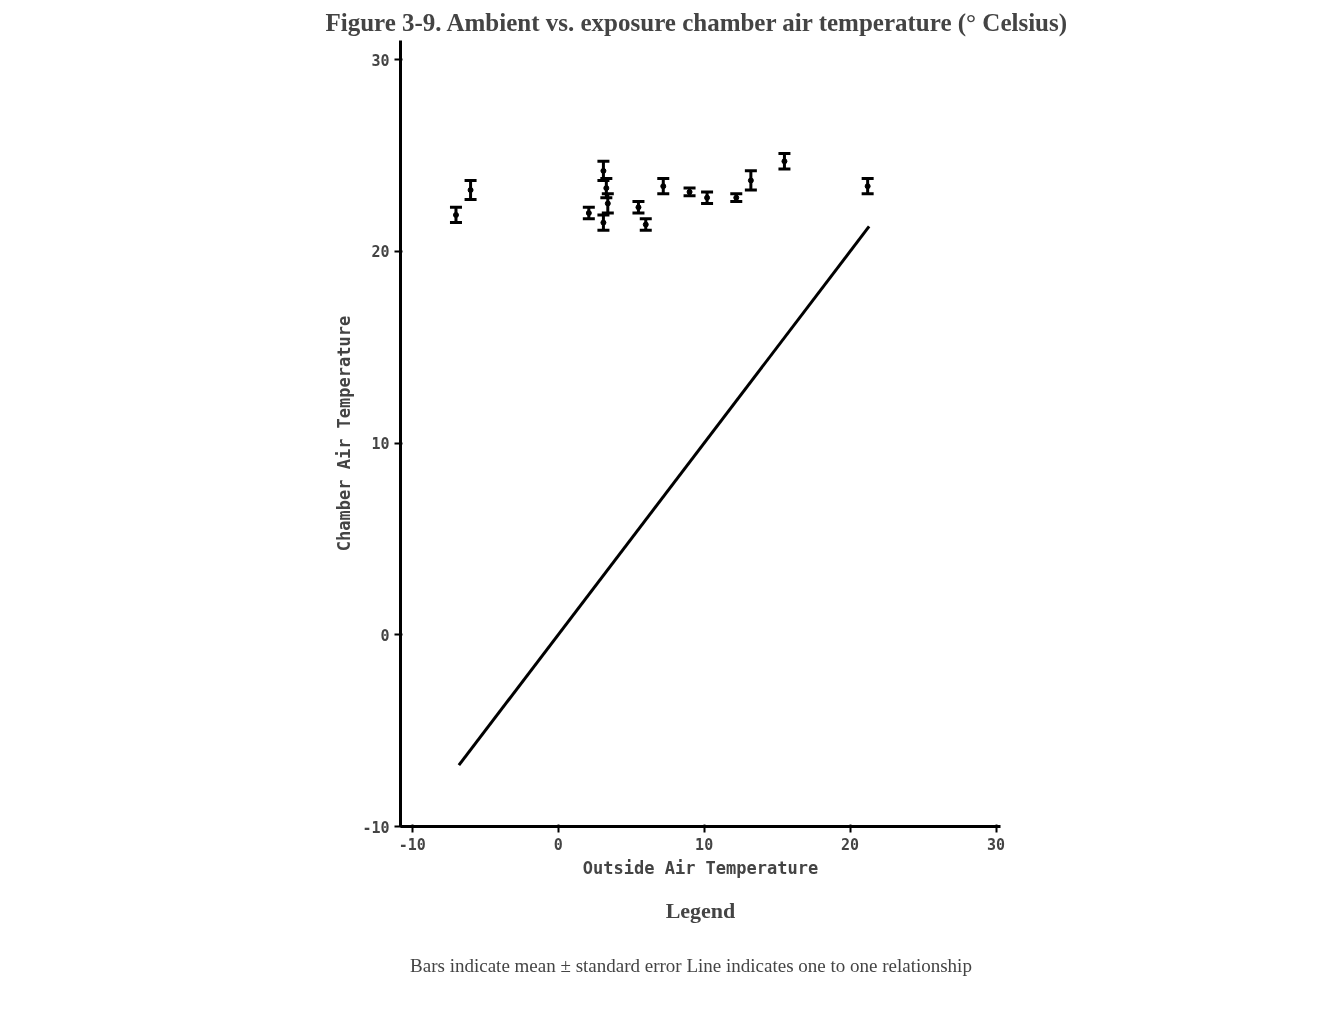 The image size is (1323, 1014). Describe the element at coordinates (850, 844) in the screenshot. I see `x-tick-label: 20` at that location.